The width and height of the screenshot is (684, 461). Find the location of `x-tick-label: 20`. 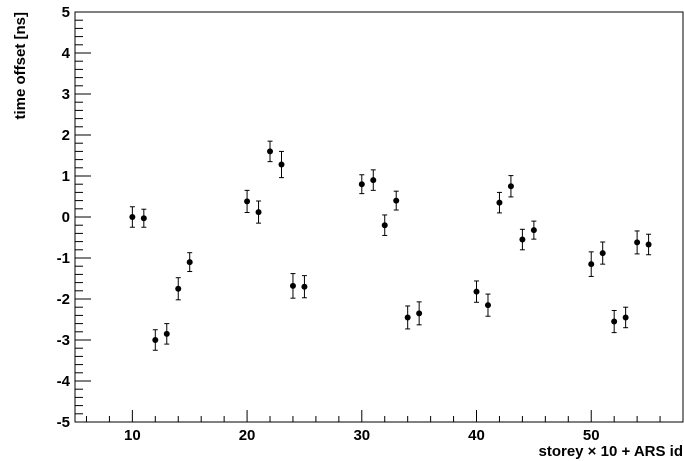

x-tick-label: 20 is located at coordinates (247, 435).